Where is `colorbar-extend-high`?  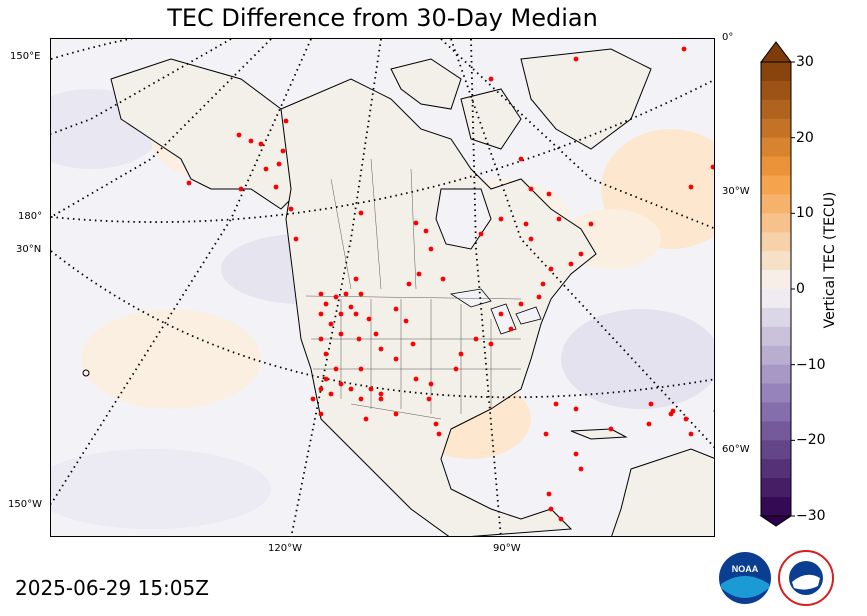 colorbar-extend-high is located at coordinates (776, 52).